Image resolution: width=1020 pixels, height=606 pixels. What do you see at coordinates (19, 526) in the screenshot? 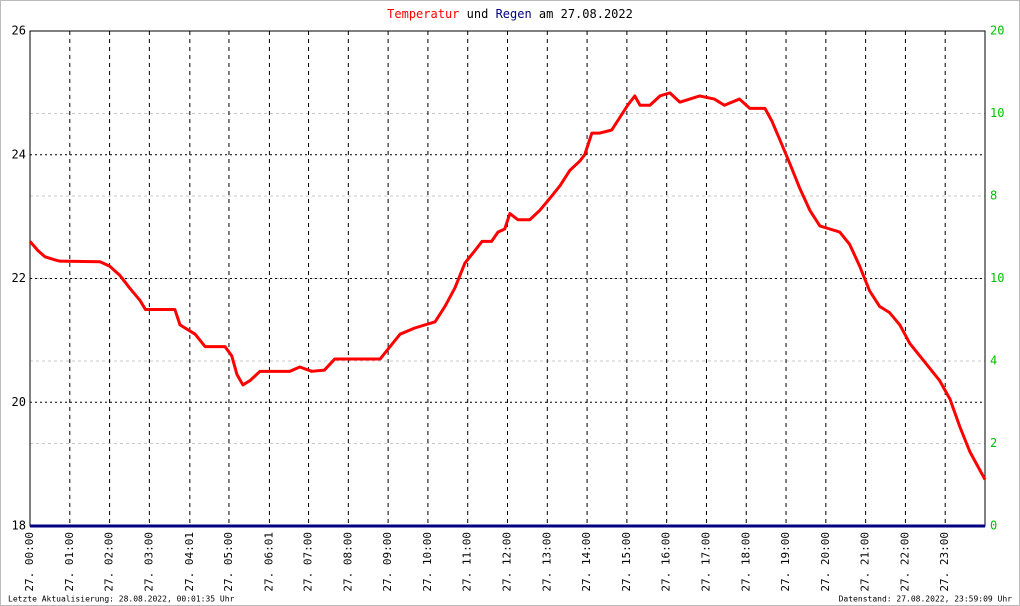
I see `y-tick-label: 18` at bounding box center [19, 526].